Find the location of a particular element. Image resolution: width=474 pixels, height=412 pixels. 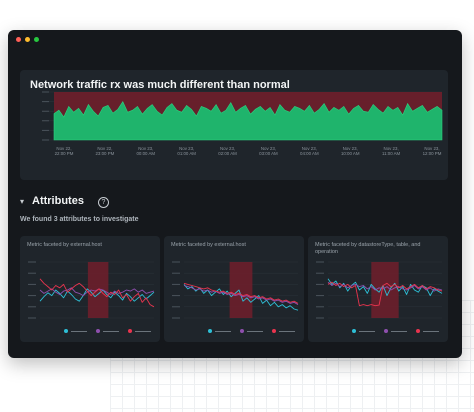

chevron-down-icon: ▾ is located at coordinates (22, 201).